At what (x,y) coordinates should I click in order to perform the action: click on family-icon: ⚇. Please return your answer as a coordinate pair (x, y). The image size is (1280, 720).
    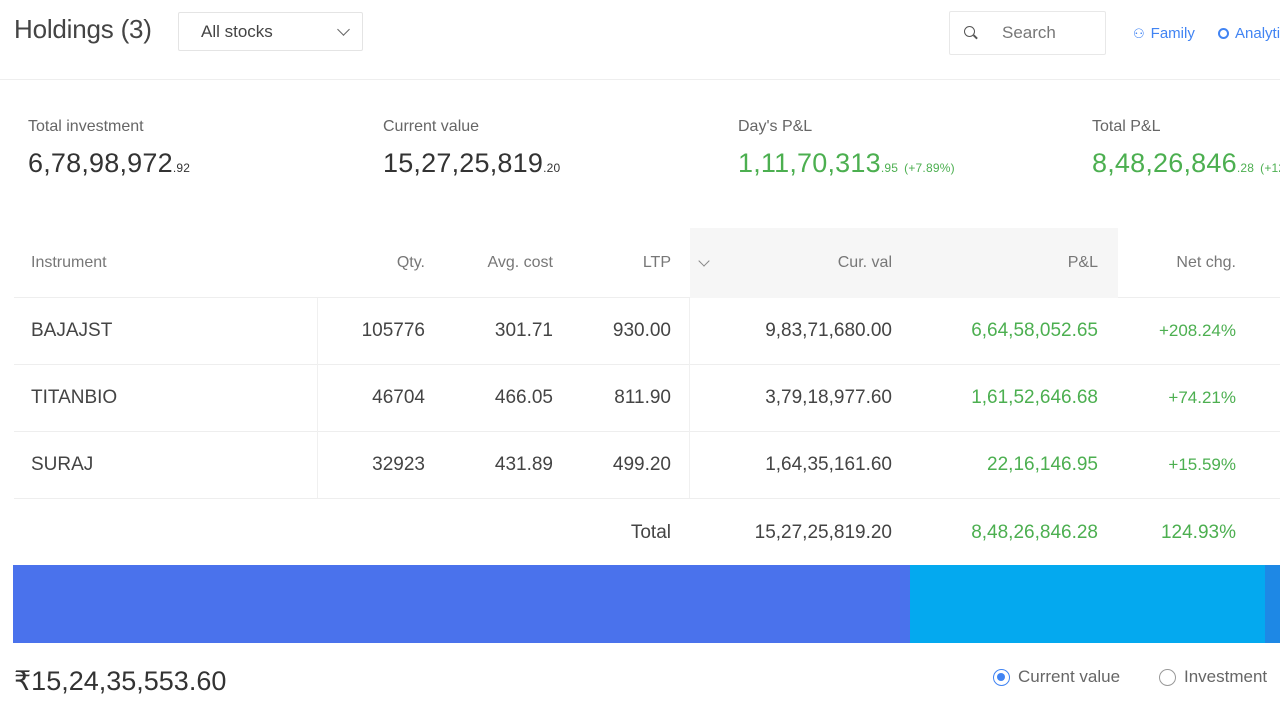
    Looking at the image, I should click on (1139, 33).